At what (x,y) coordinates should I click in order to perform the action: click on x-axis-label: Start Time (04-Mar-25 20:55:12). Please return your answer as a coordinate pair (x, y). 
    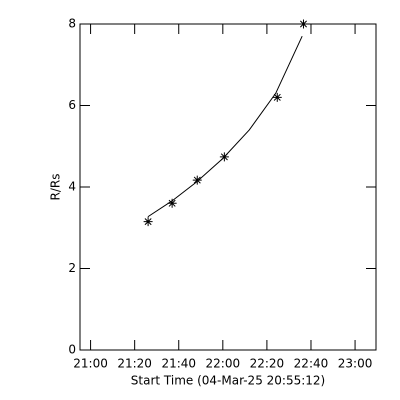
    Looking at the image, I should click on (228, 381).